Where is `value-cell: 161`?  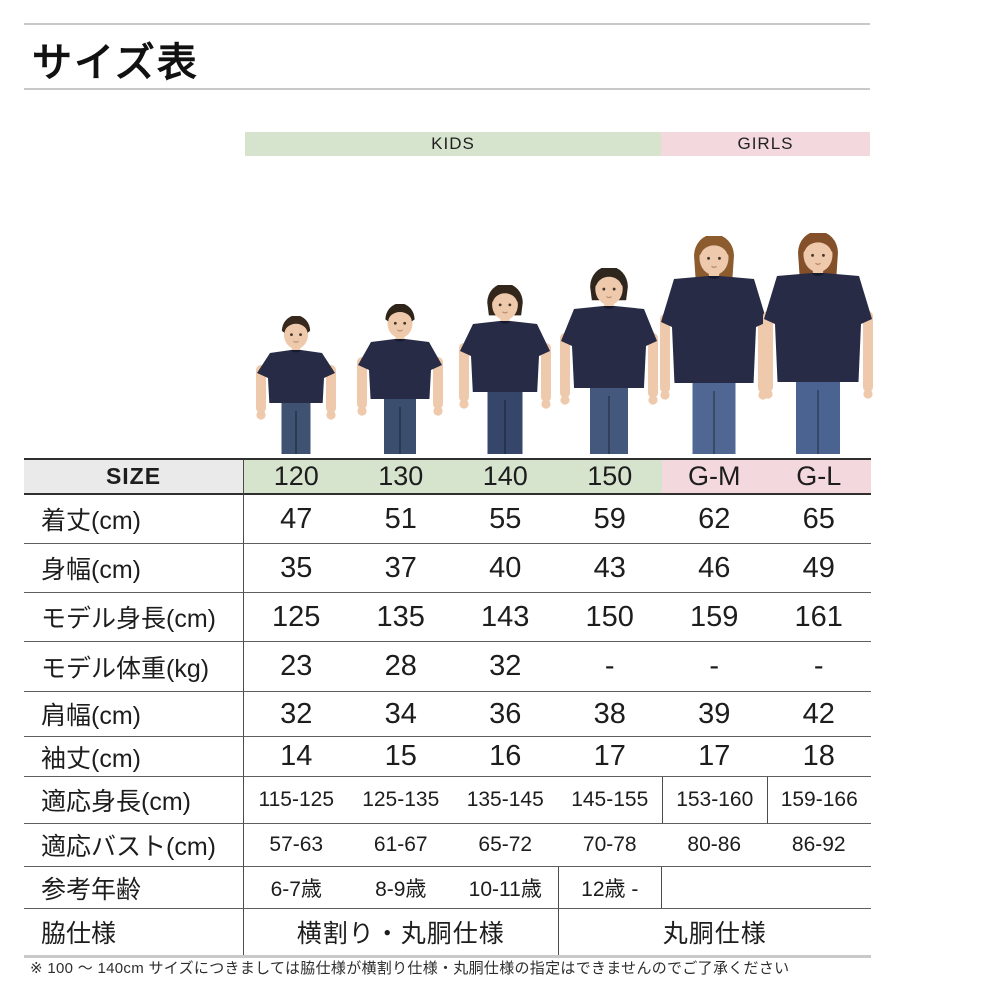 value-cell: 161 is located at coordinates (818, 617).